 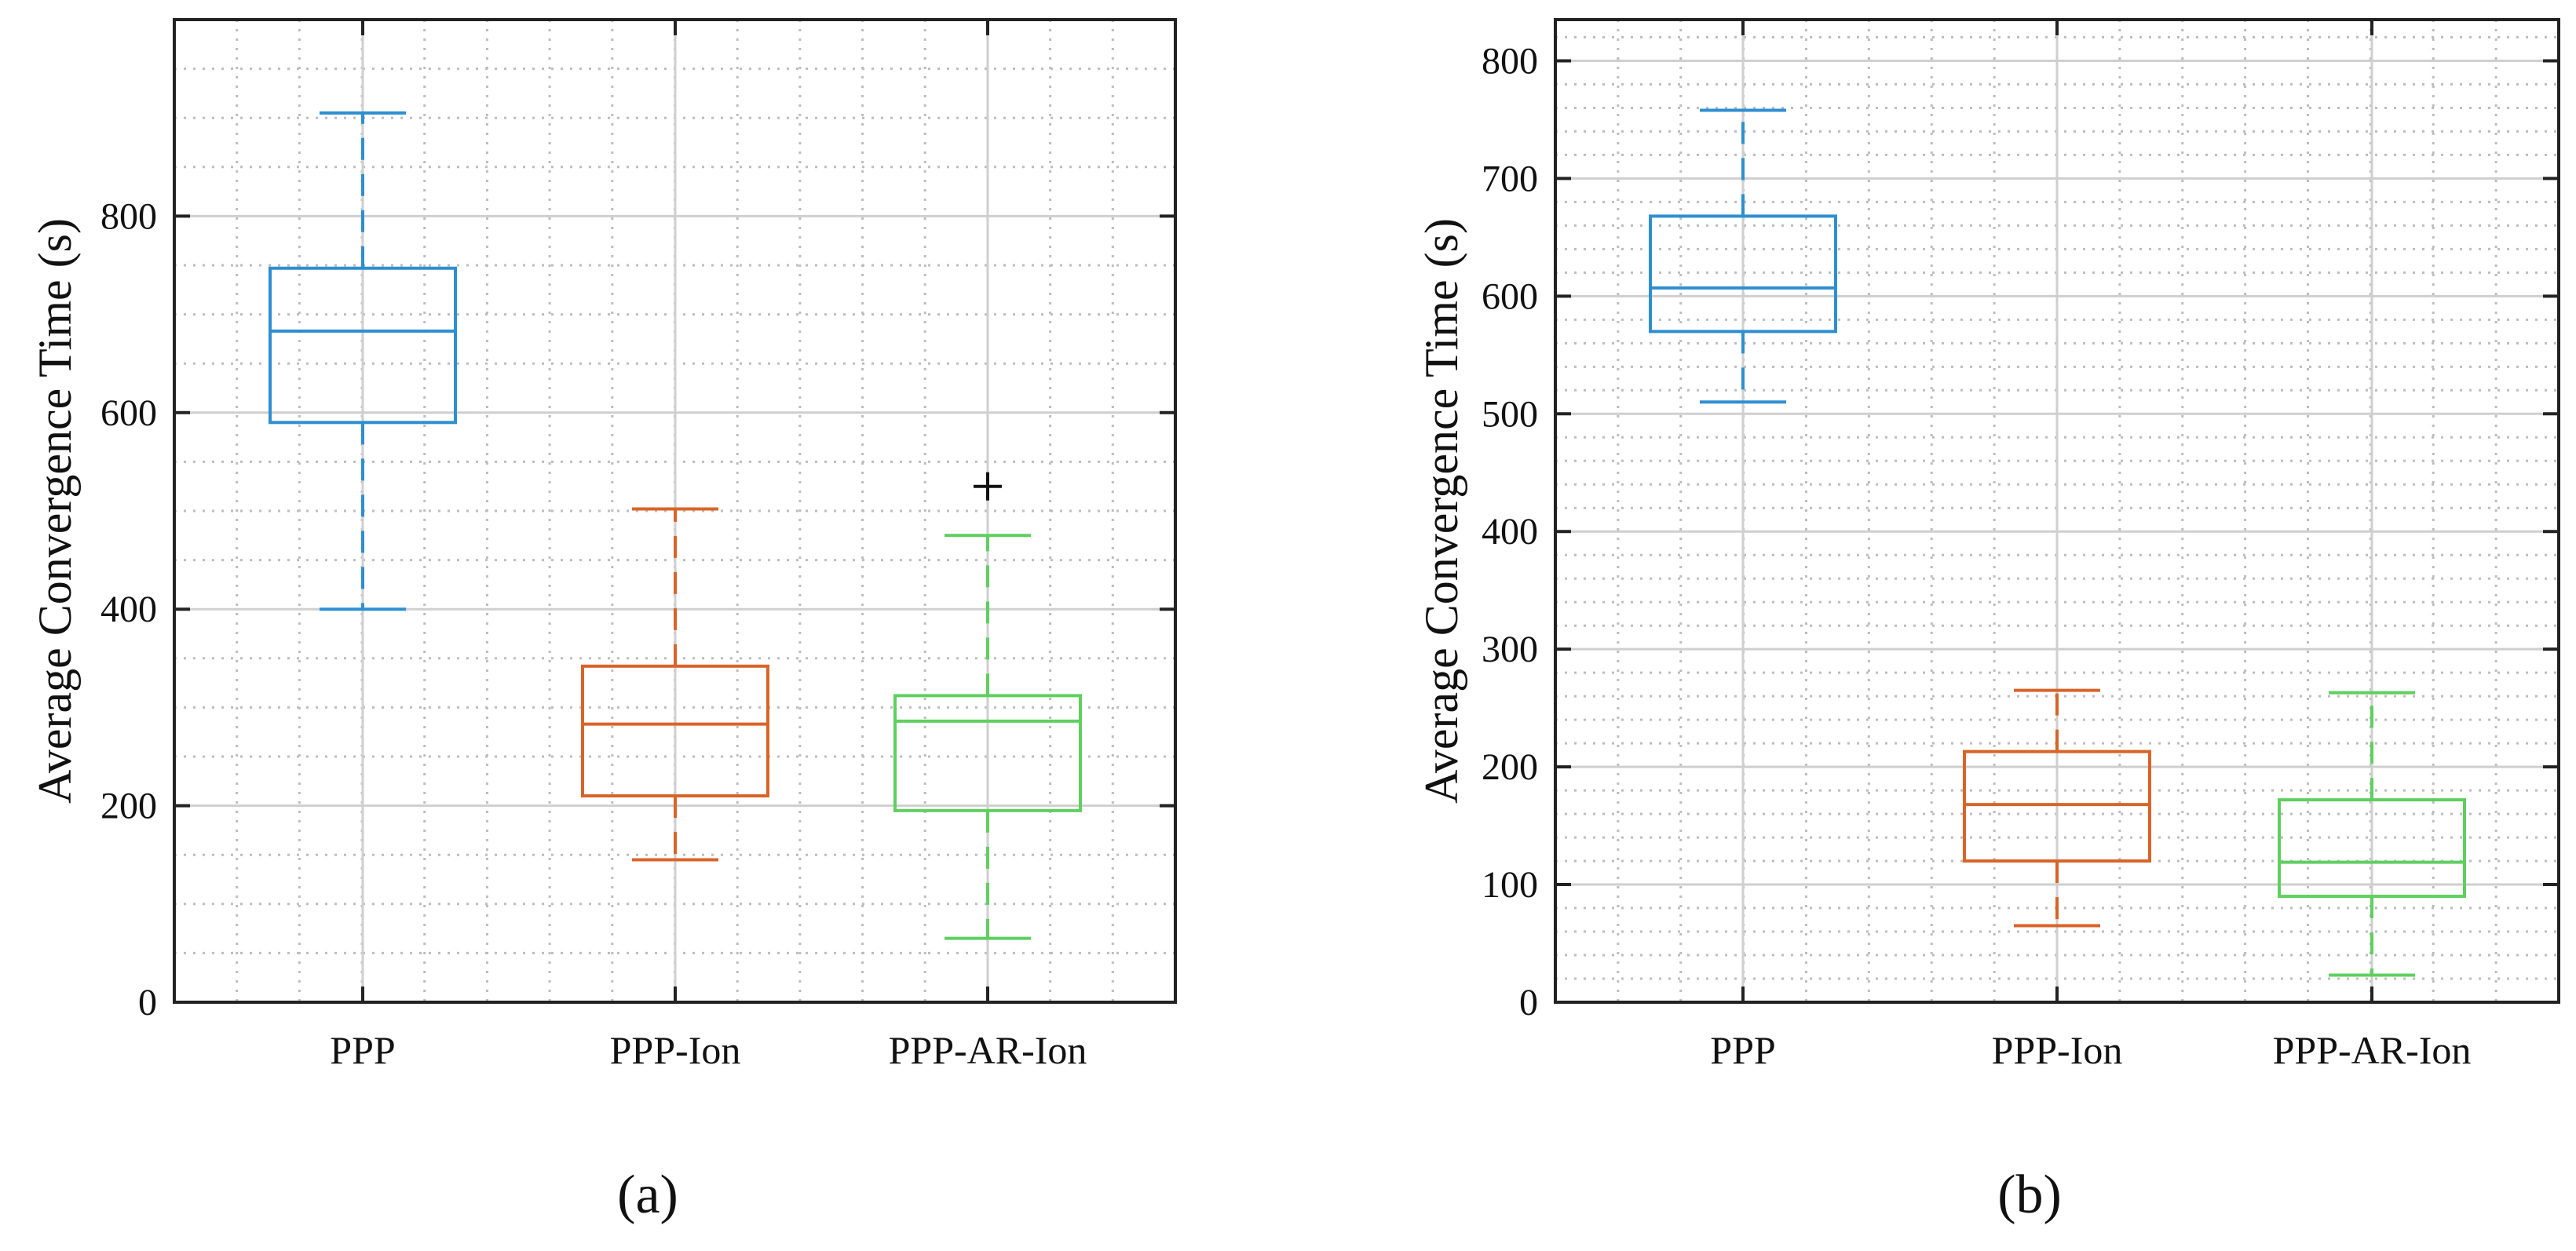 What do you see at coordinates (2030, 1195) in the screenshot?
I see `panel-label: (b)` at bounding box center [2030, 1195].